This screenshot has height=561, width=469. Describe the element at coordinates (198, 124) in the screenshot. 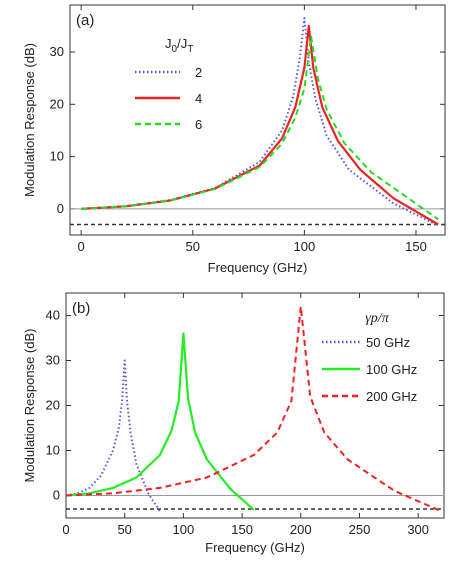

I see `legend-label: 6` at that location.